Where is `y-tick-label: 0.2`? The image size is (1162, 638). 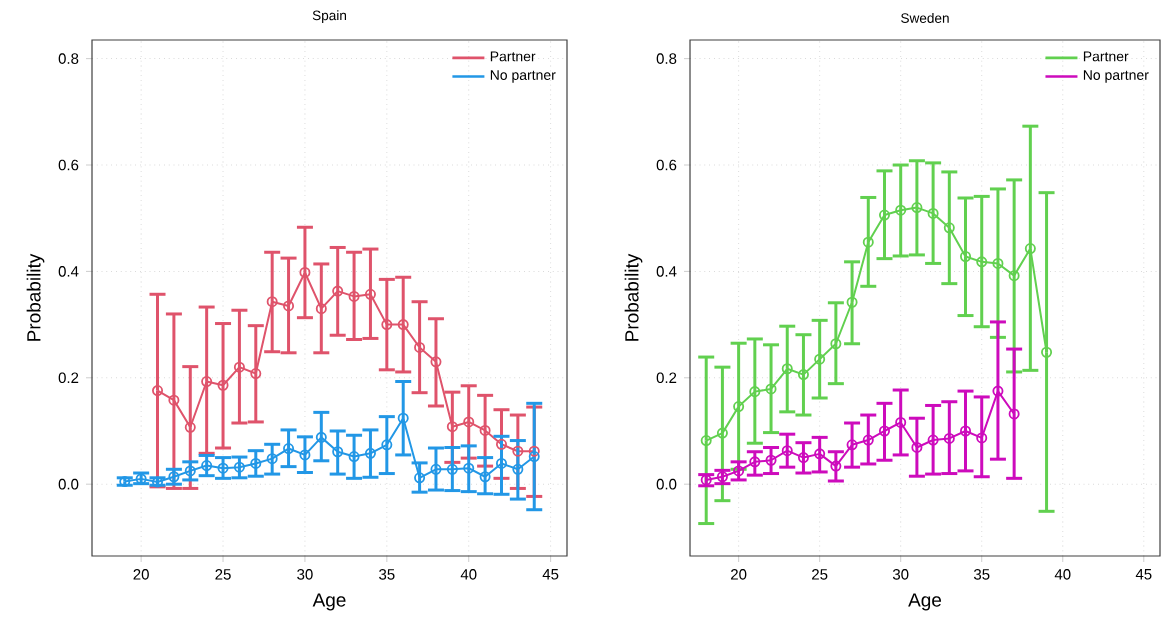 y-tick-label: 0.2 is located at coordinates (666, 378).